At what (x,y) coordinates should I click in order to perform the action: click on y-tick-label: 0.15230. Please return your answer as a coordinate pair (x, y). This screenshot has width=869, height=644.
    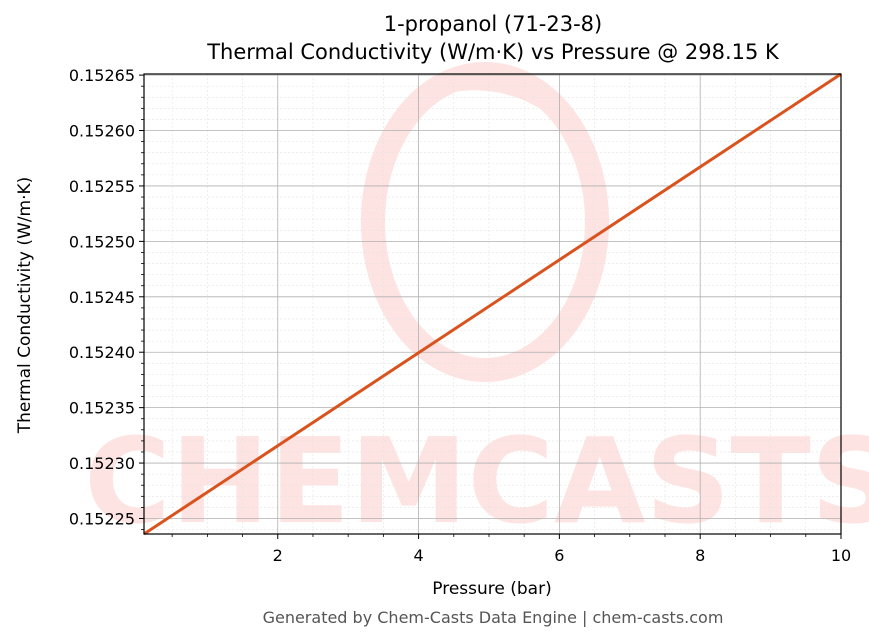
    Looking at the image, I should click on (102, 463).